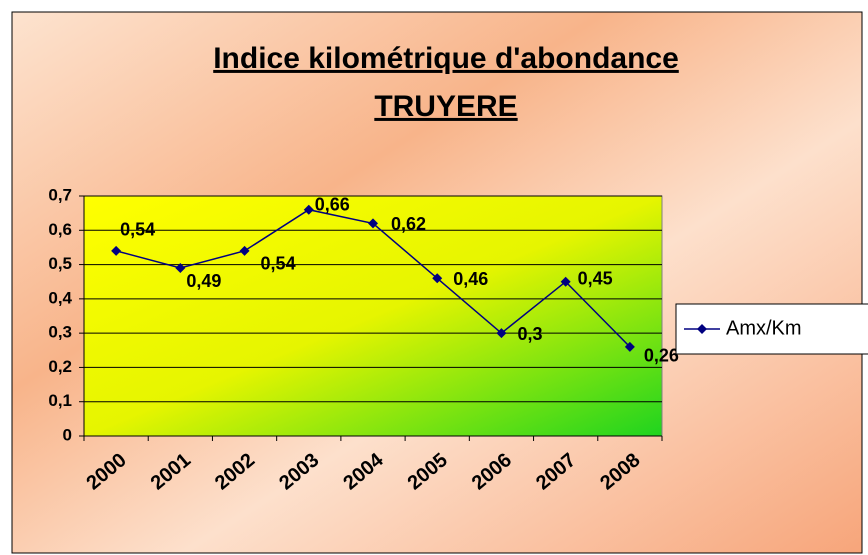  I want to click on y-tick-label: 0,1, so click(60, 400).